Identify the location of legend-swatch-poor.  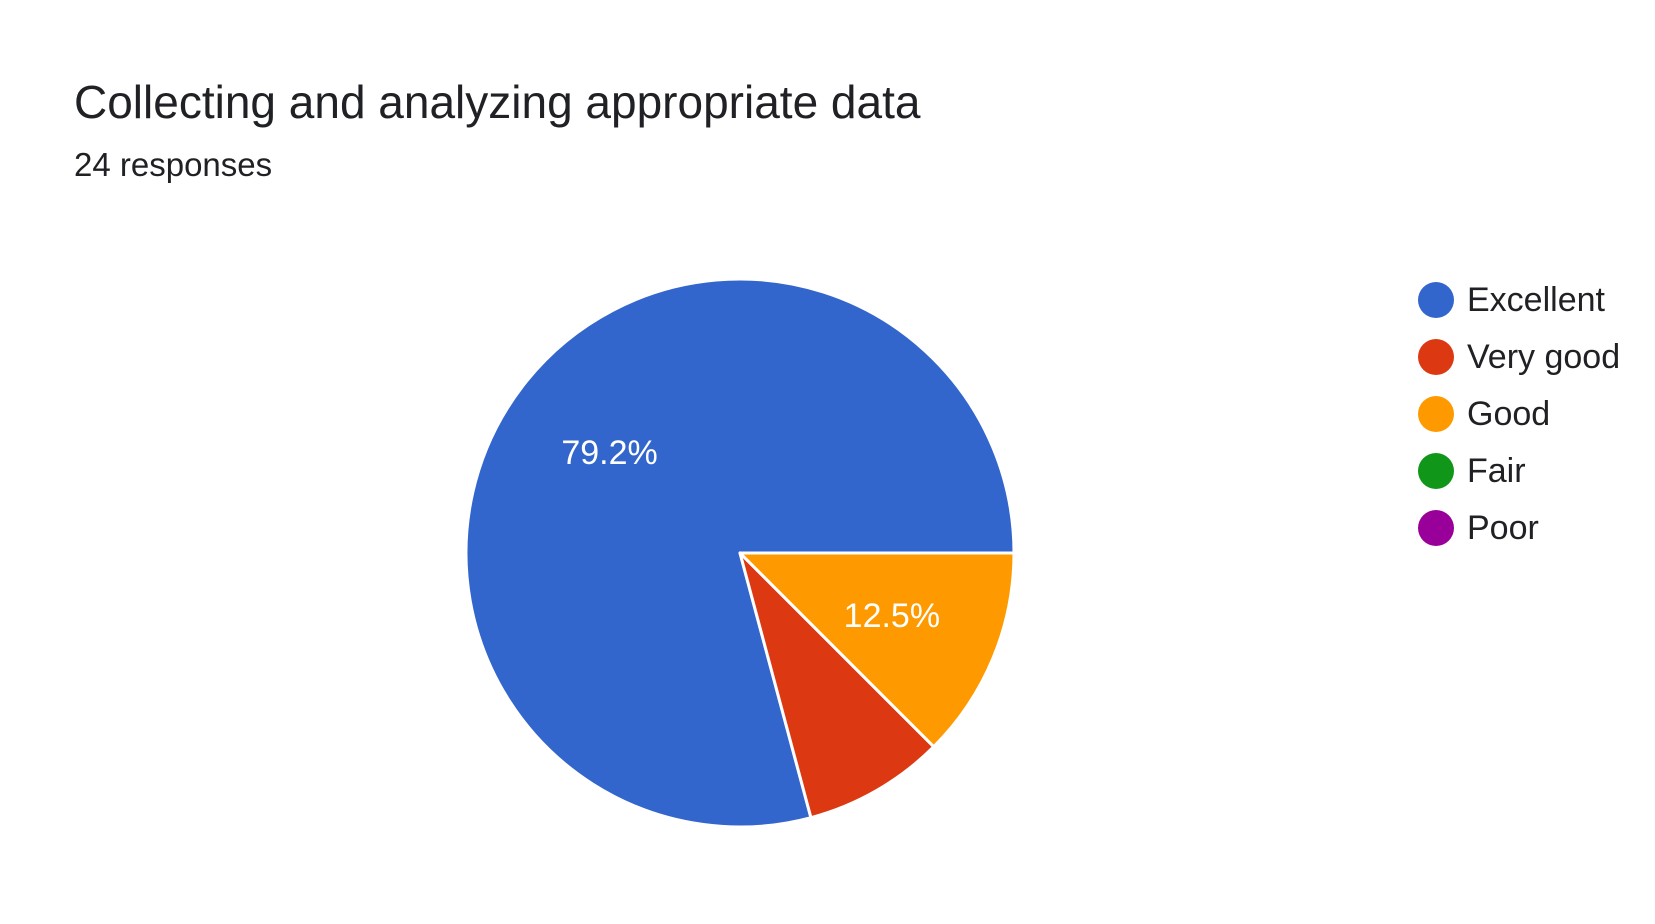
(1436, 528).